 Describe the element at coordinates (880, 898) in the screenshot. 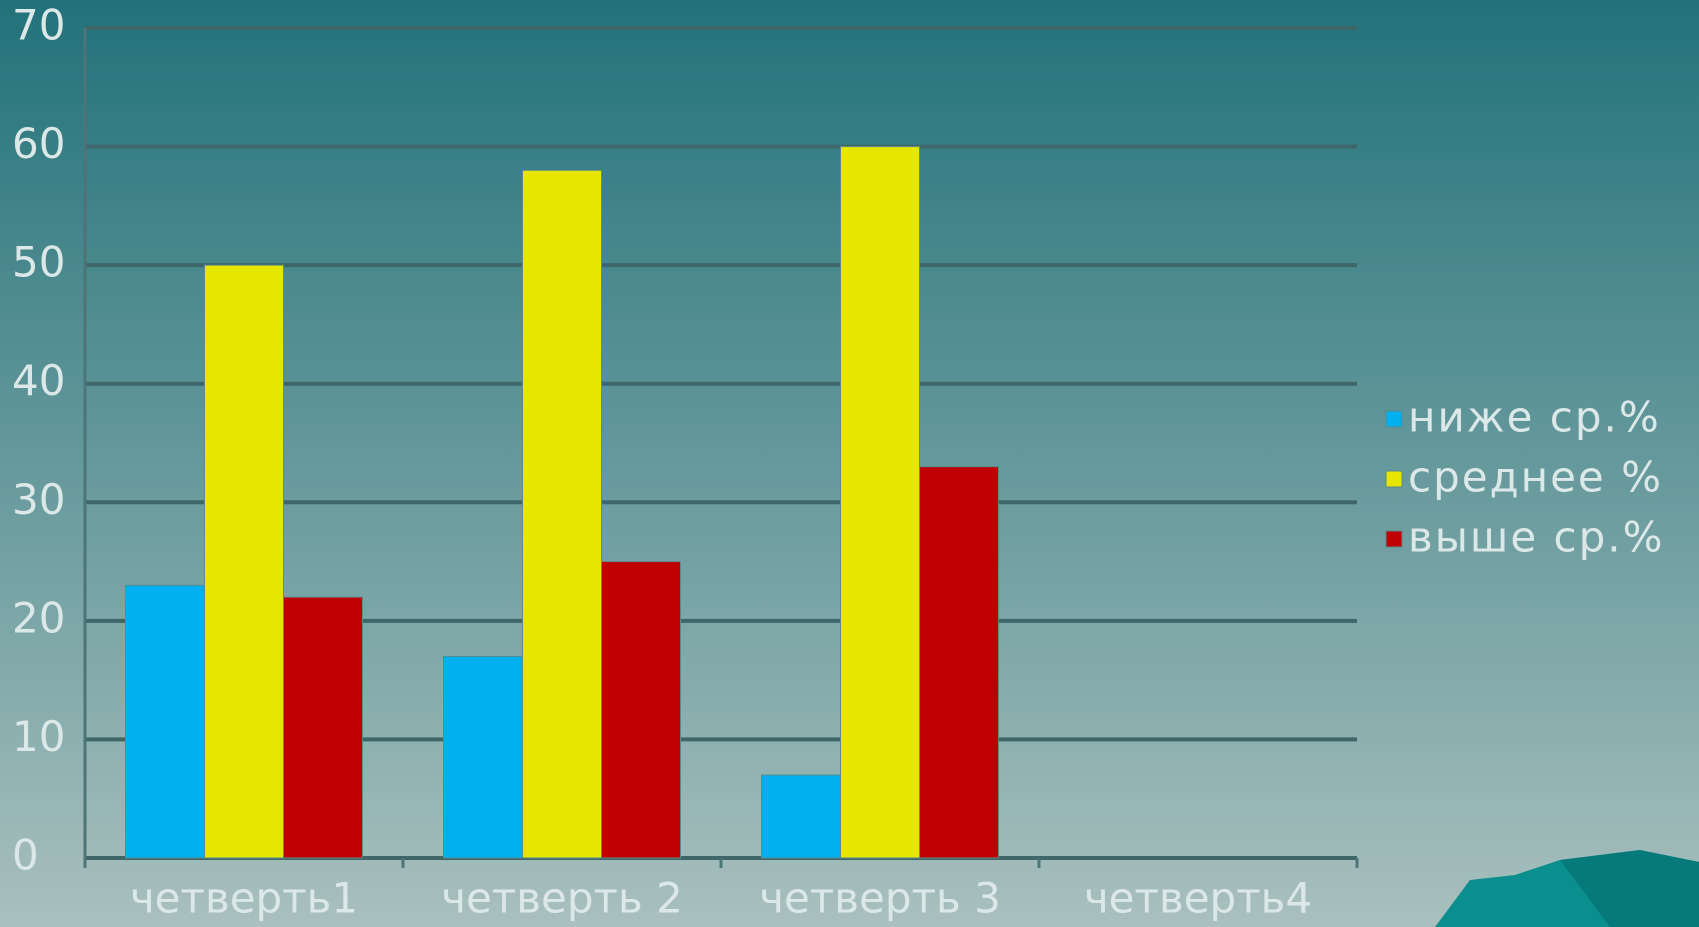

I see `x-tick-label: четверть 3` at that location.